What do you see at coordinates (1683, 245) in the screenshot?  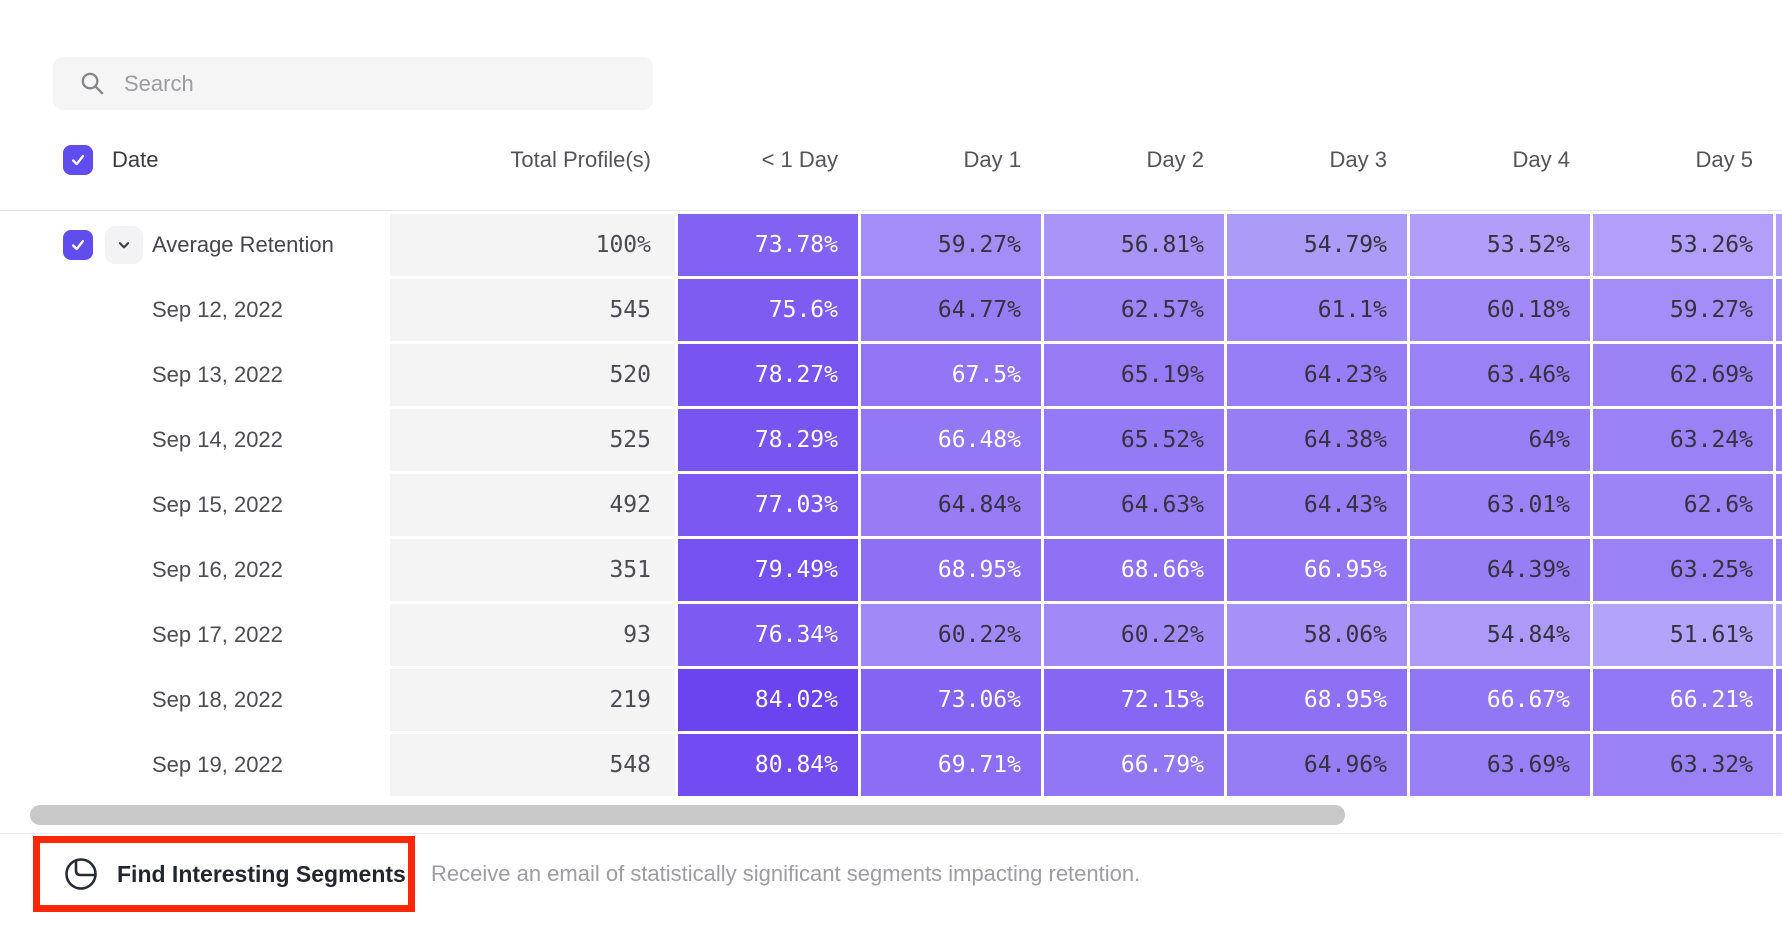 I see `retention-cell: 53.26%` at bounding box center [1683, 245].